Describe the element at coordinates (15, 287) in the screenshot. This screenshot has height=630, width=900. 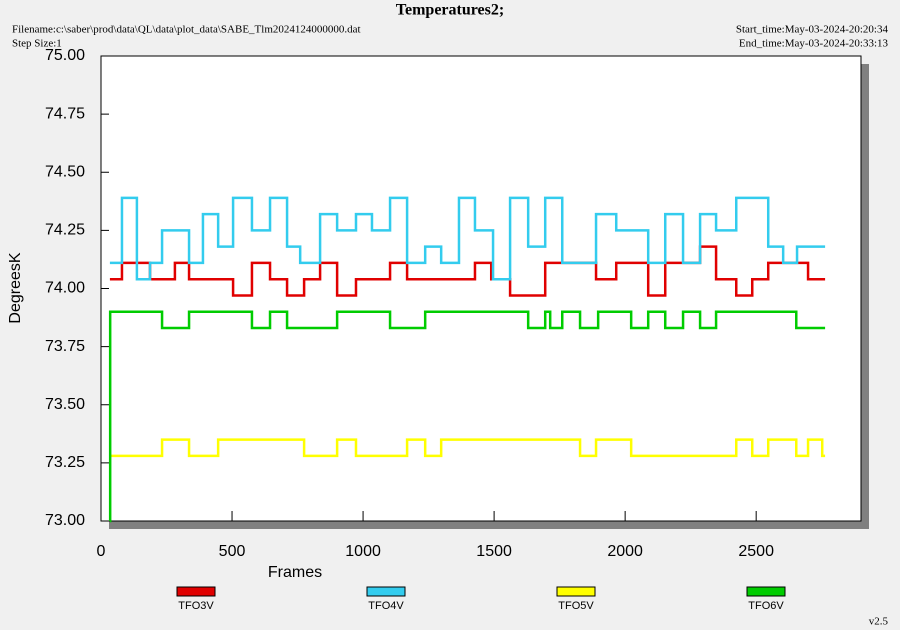
I see `y-axis-label: DegreesK` at that location.